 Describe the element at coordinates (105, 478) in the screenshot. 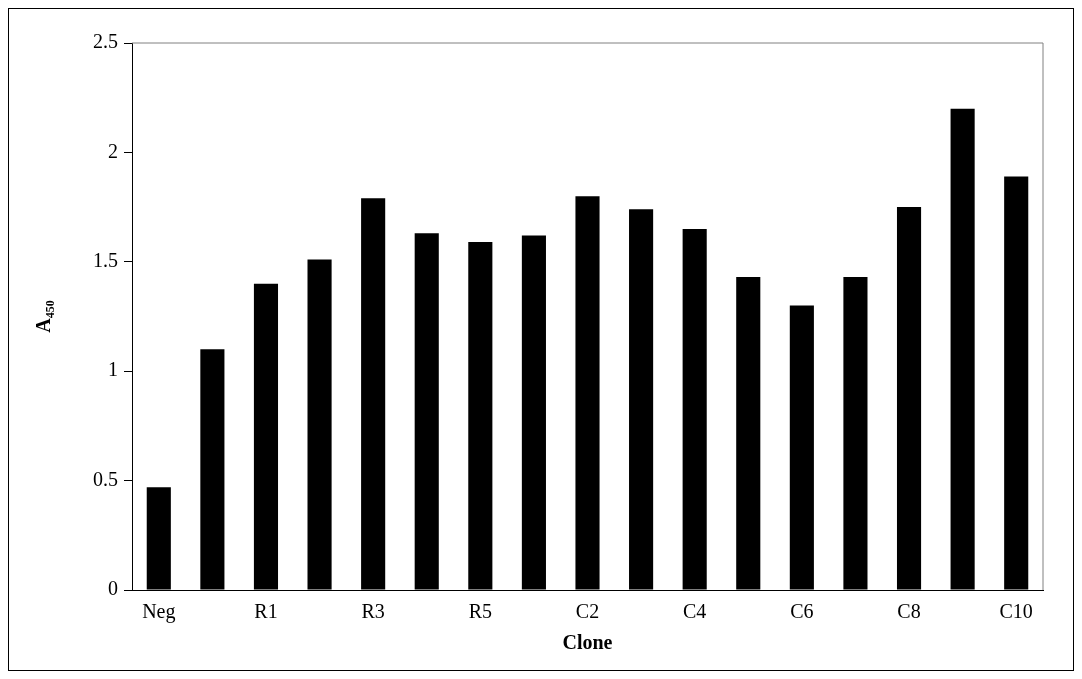

I see `y-tick-label: 0.5` at that location.